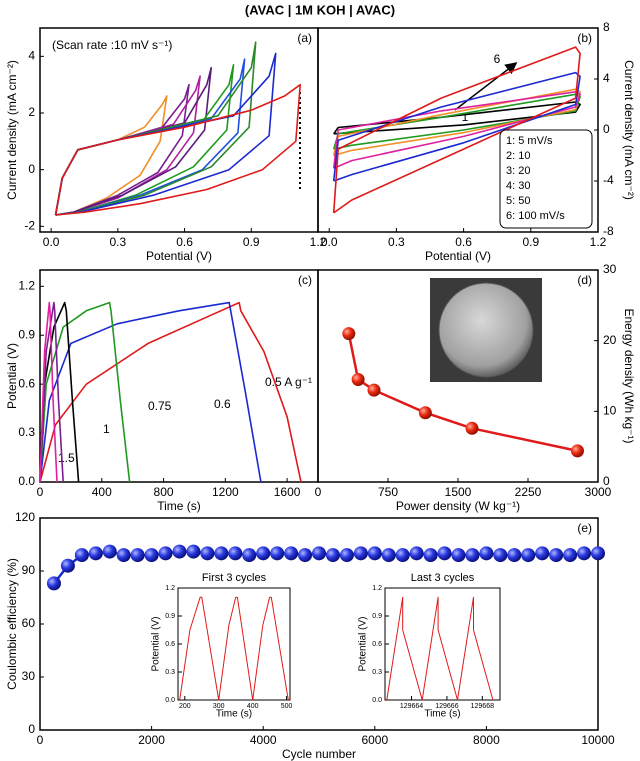  What do you see at coordinates (446, 706) in the screenshot?
I see `x-tick-label: 129666` at bounding box center [446, 706].